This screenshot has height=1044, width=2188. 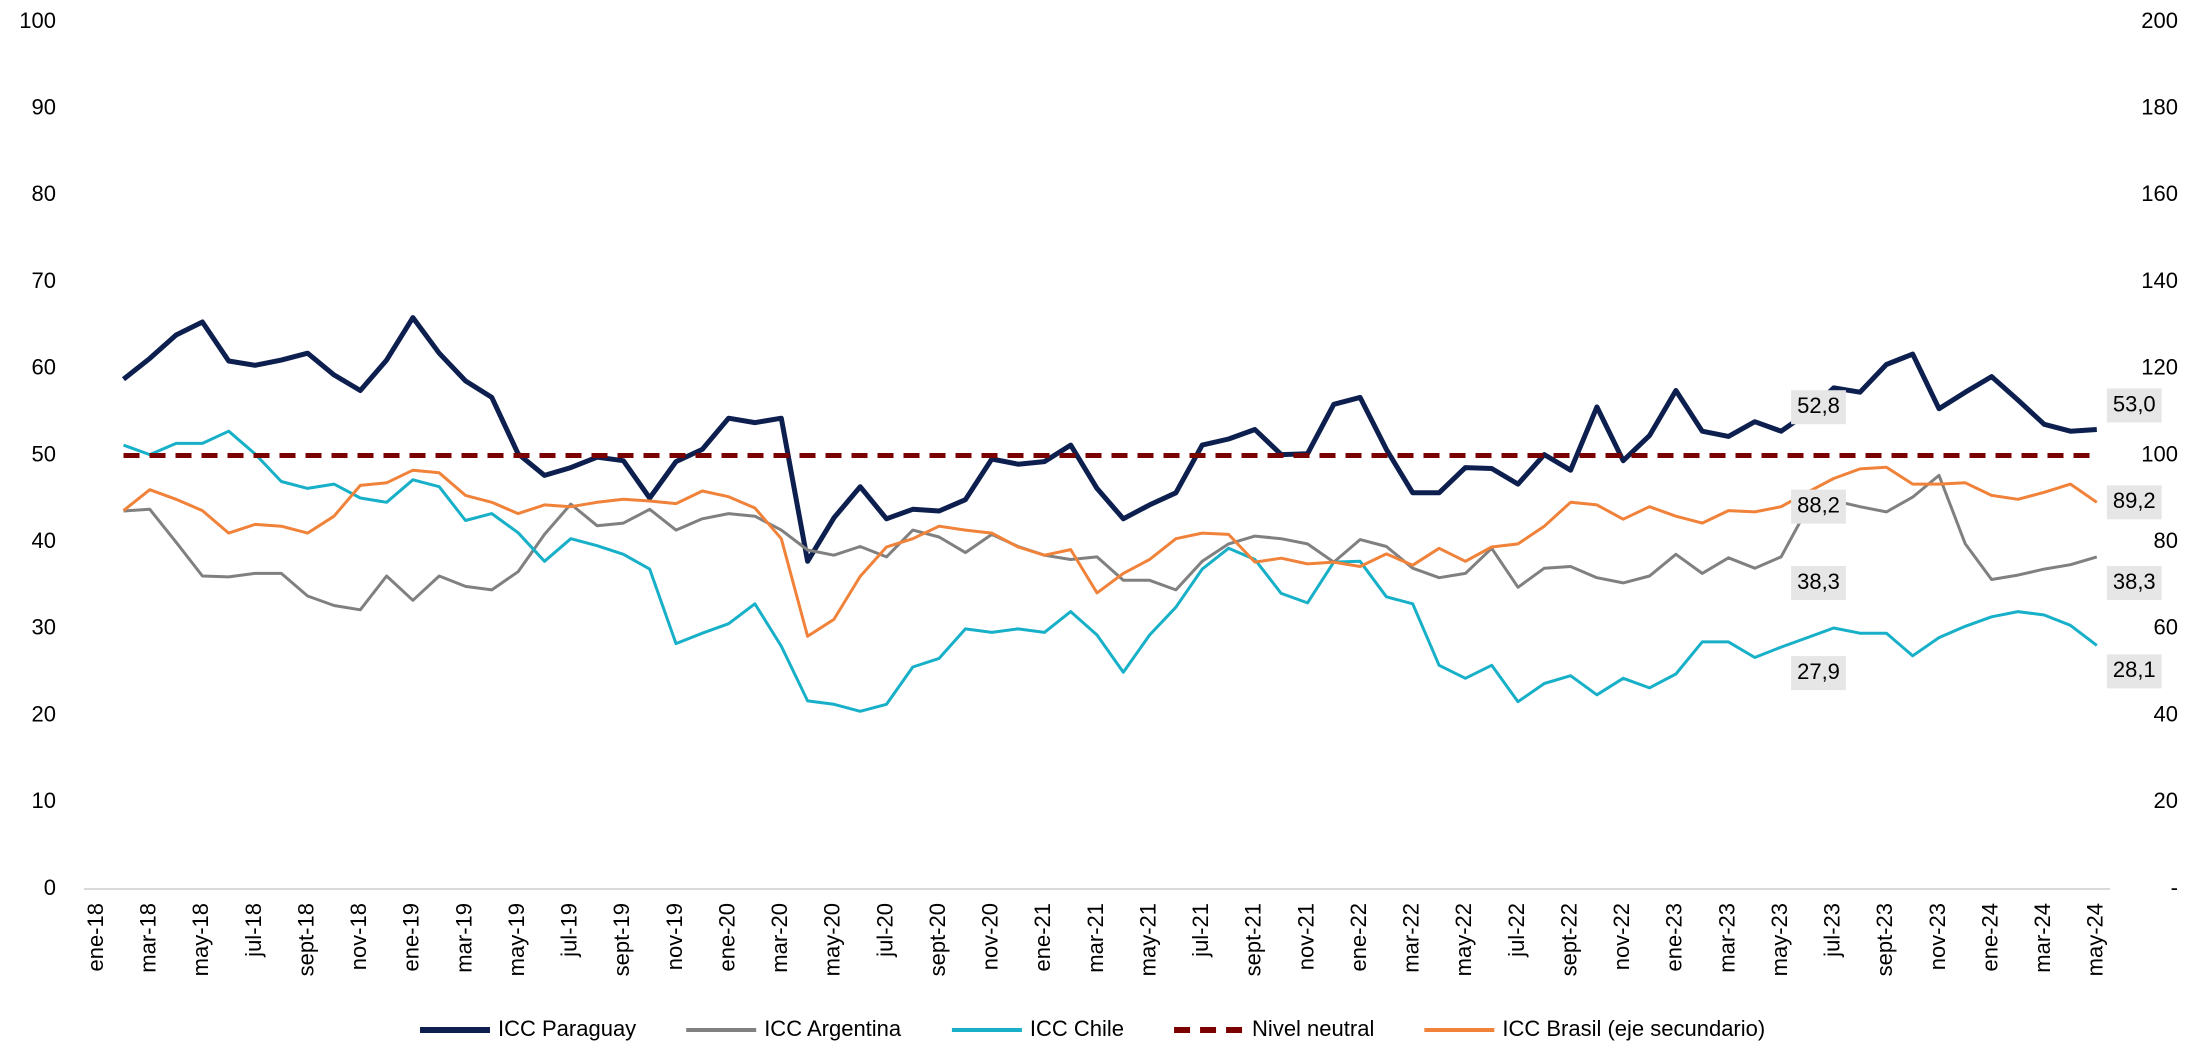 I want to click on x-tick-label: nov-21, so click(x=1305, y=936).